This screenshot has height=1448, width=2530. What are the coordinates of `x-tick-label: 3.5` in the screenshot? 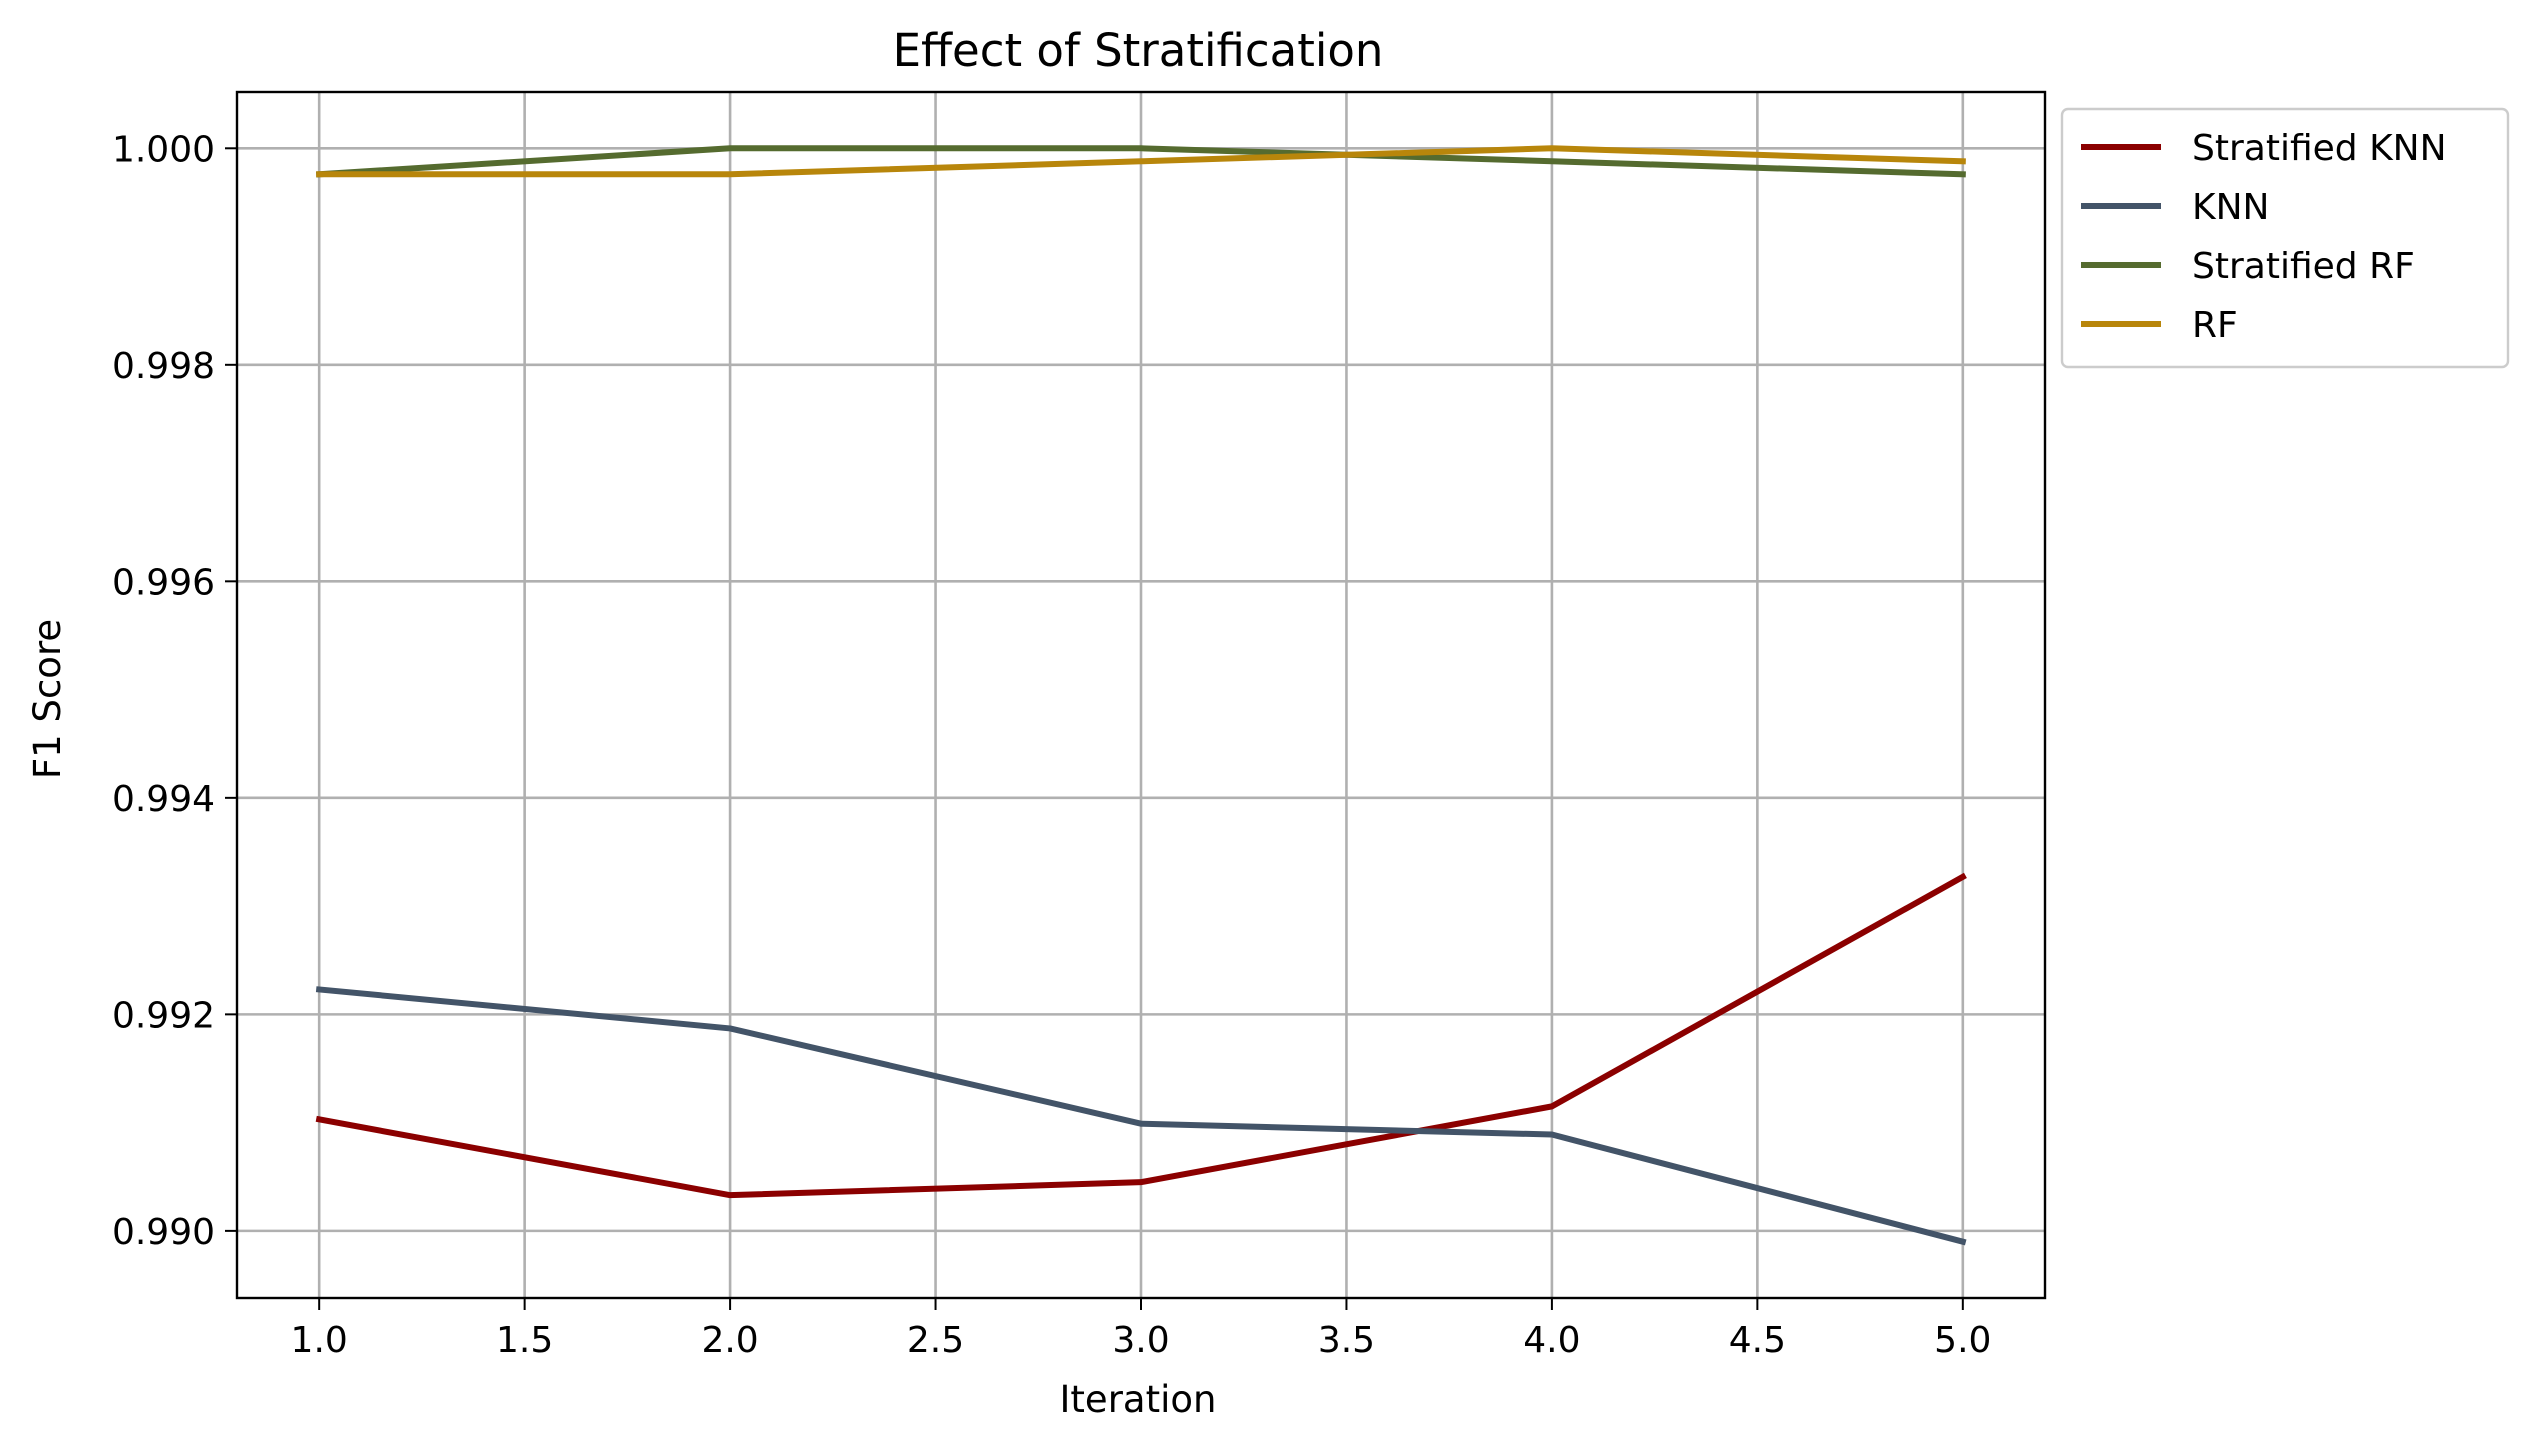 It's located at (1346, 1340).